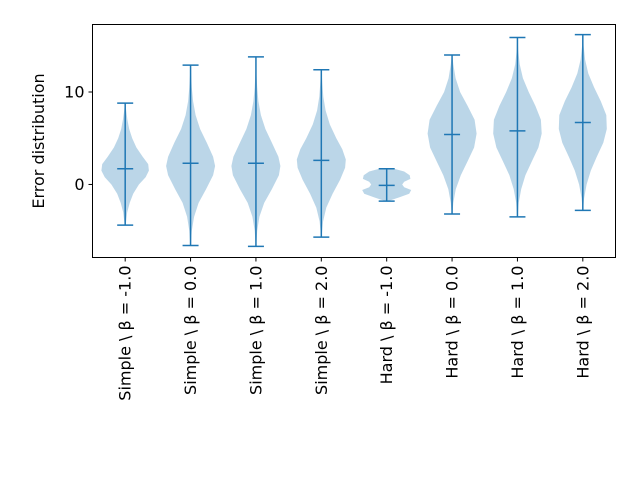 Image resolution: width=640 pixels, height=480 pixels. What do you see at coordinates (125, 333) in the screenshot?
I see `x-tick-label: Simple \ β = -1.0` at bounding box center [125, 333].